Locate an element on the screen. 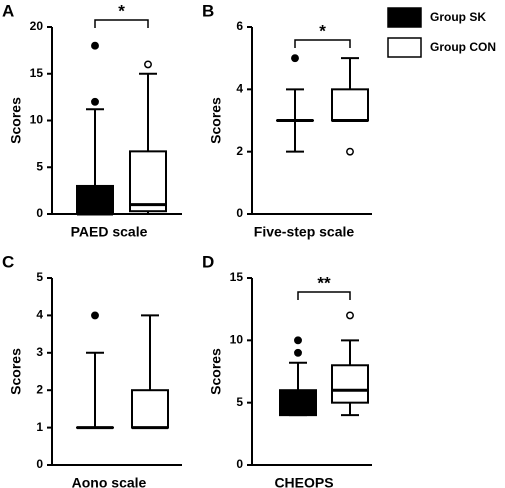 Image resolution: width=505 pixels, height=488 pixels. panel-label: A is located at coordinates (8, 10).